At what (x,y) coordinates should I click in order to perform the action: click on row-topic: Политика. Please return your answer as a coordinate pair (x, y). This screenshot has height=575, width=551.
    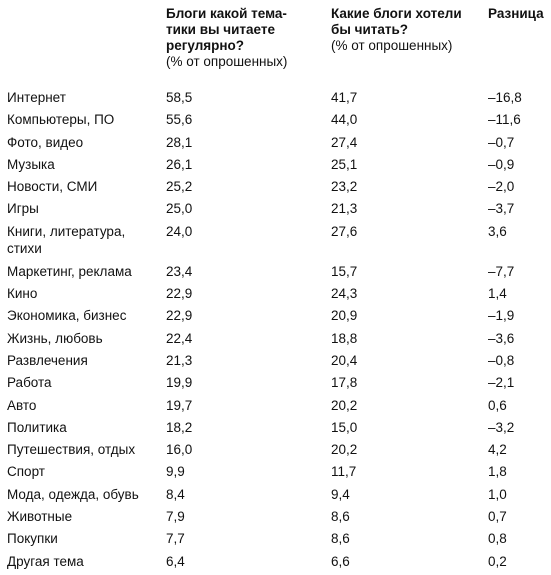
    Looking at the image, I should click on (37, 427).